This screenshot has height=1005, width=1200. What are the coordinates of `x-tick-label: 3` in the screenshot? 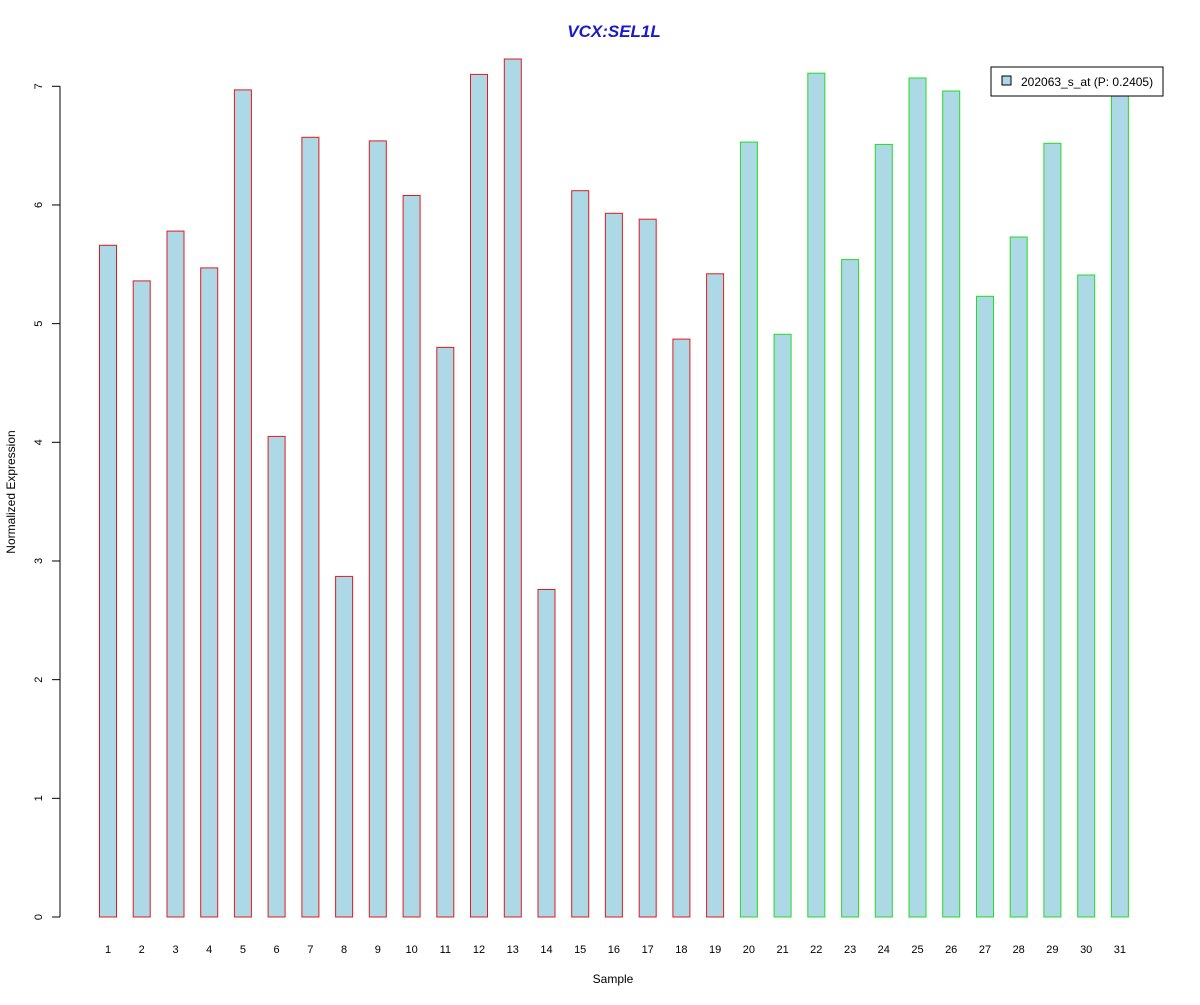 It's located at (175, 950).